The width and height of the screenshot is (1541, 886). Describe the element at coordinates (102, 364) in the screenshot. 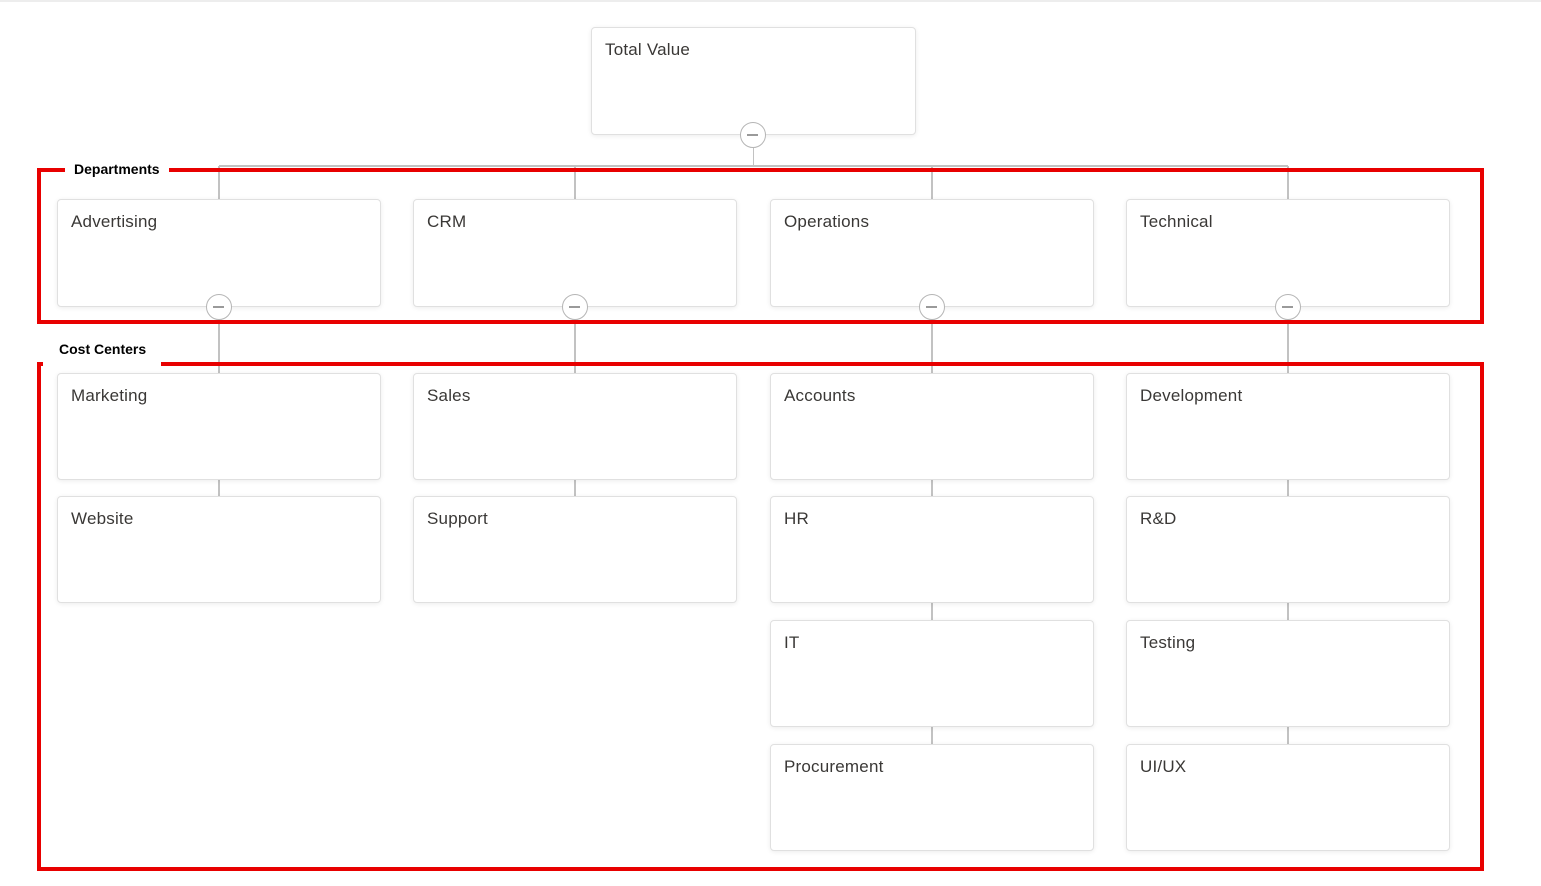

I see `border-gap` at that location.